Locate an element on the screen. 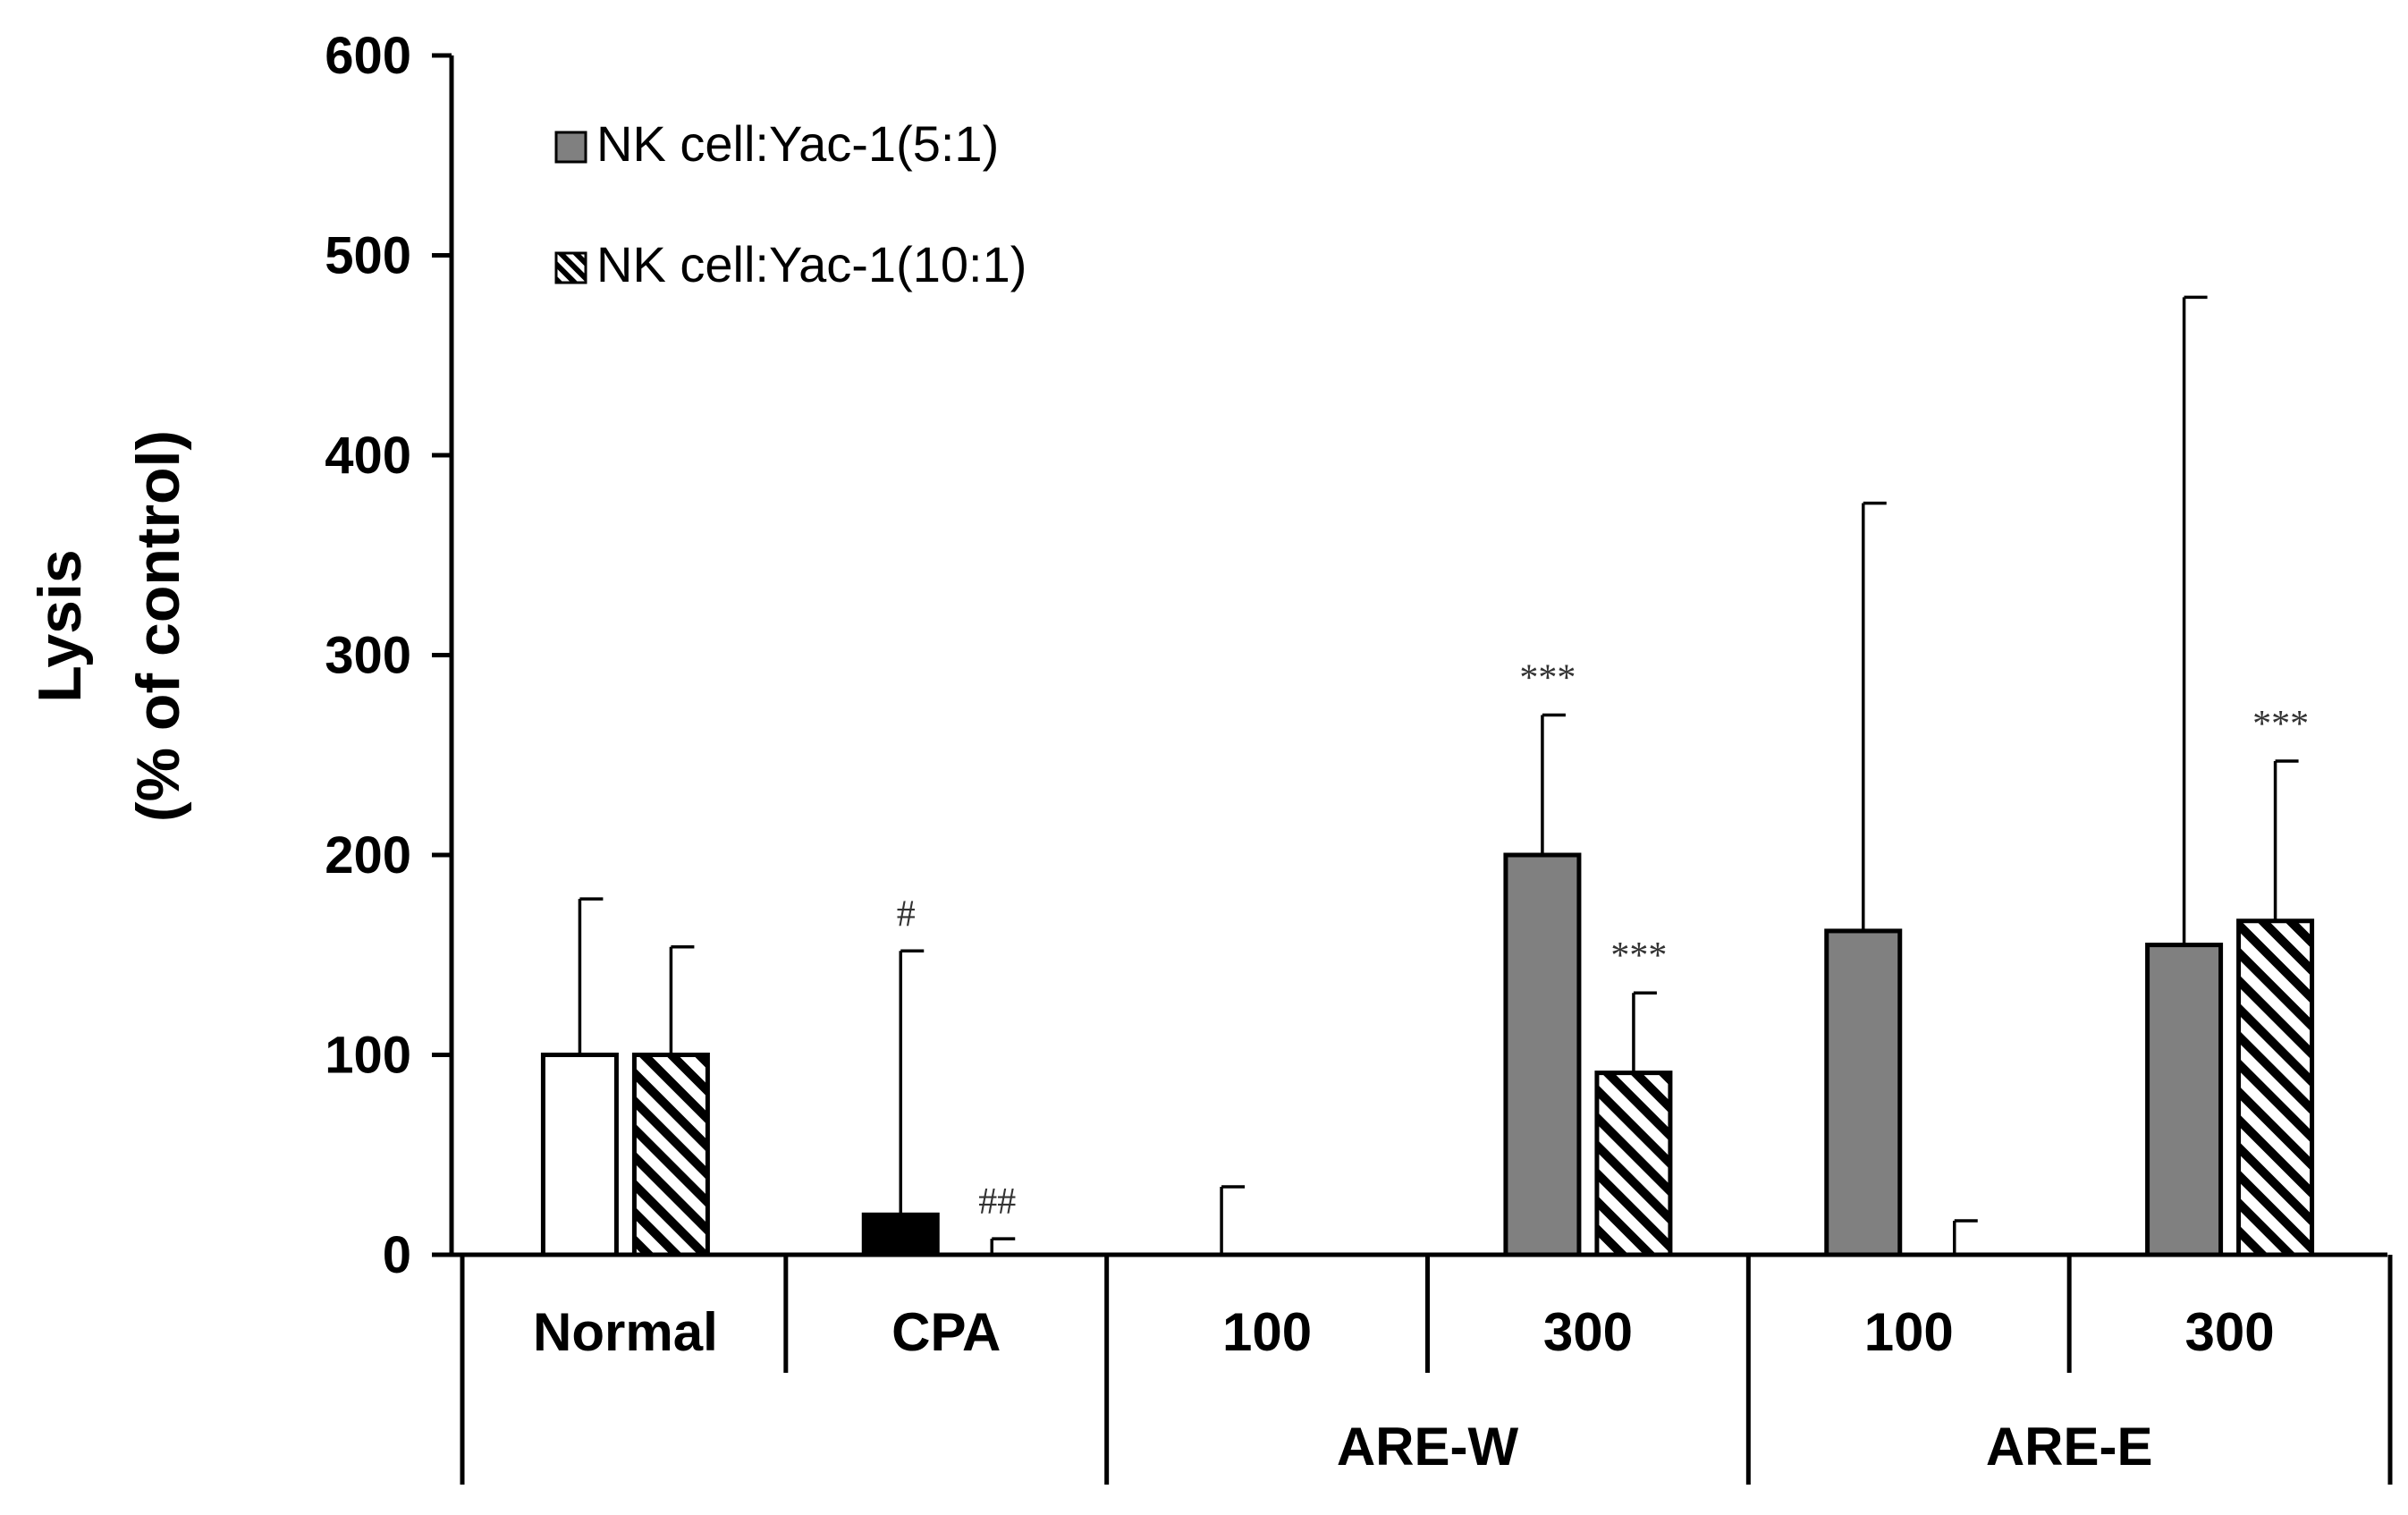 The height and width of the screenshot is (1515, 2408). y-tick-label: 0 is located at coordinates (397, 1255).